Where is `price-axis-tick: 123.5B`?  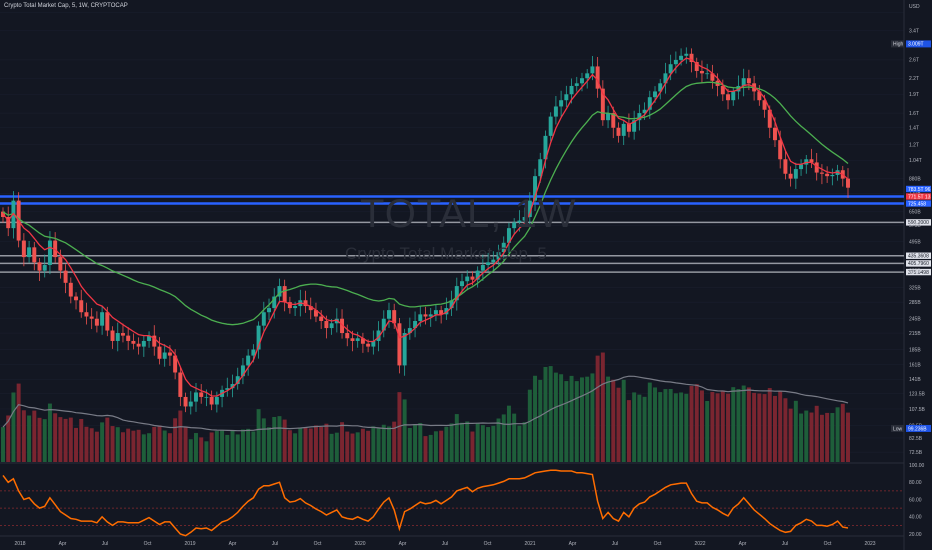
price-axis-tick: 123.5B is located at coordinates (917, 395).